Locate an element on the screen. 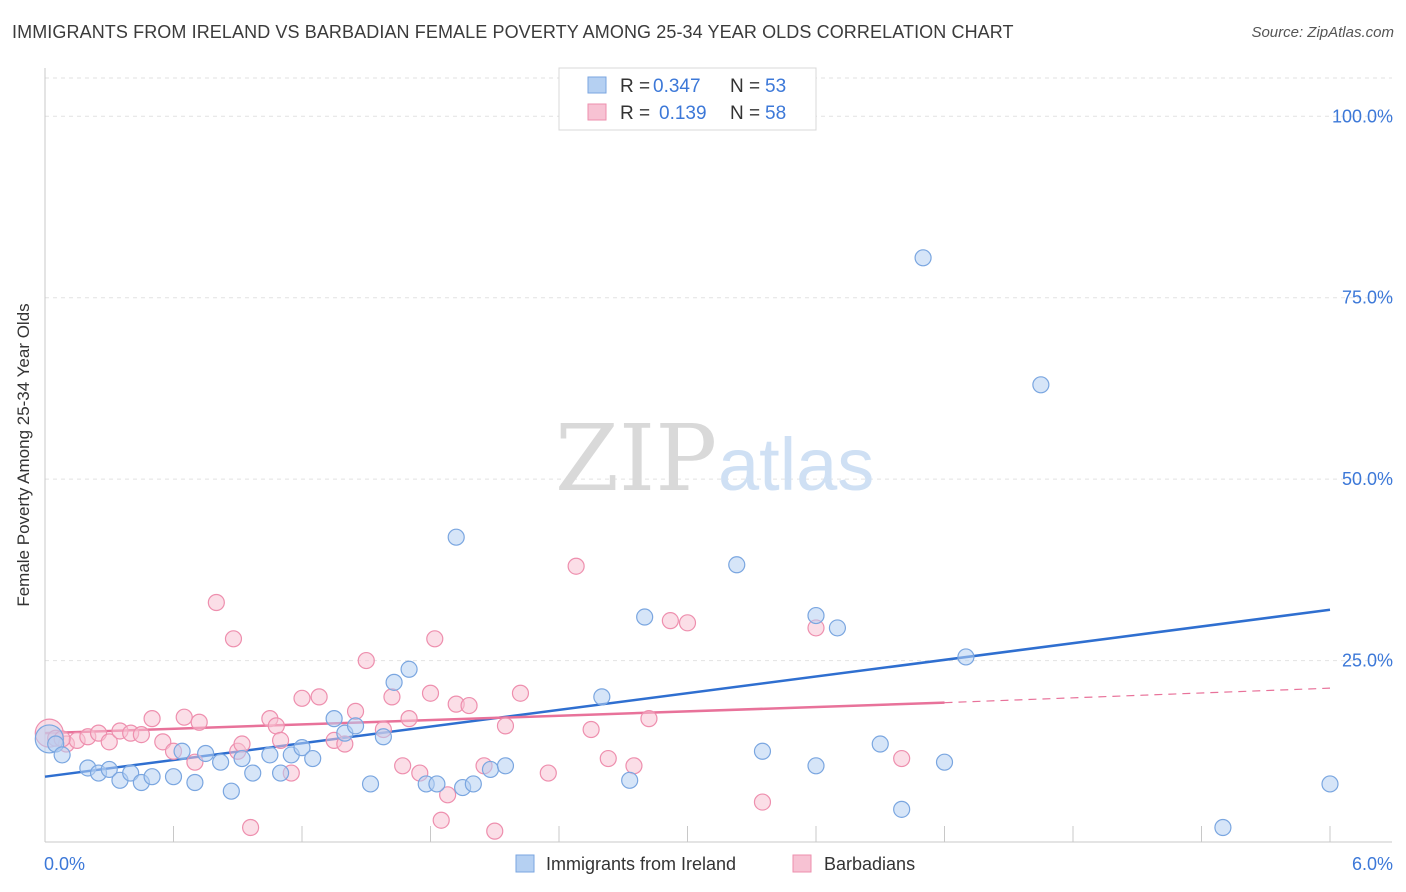 The width and height of the screenshot is (1406, 892). bottom-legend-label-barbadians: Barbadians is located at coordinates (869, 864).